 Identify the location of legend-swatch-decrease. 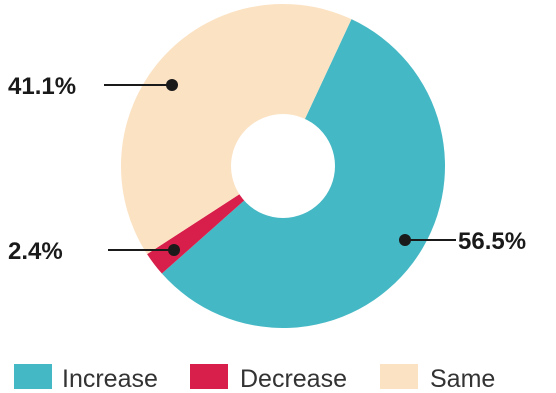
(209, 376).